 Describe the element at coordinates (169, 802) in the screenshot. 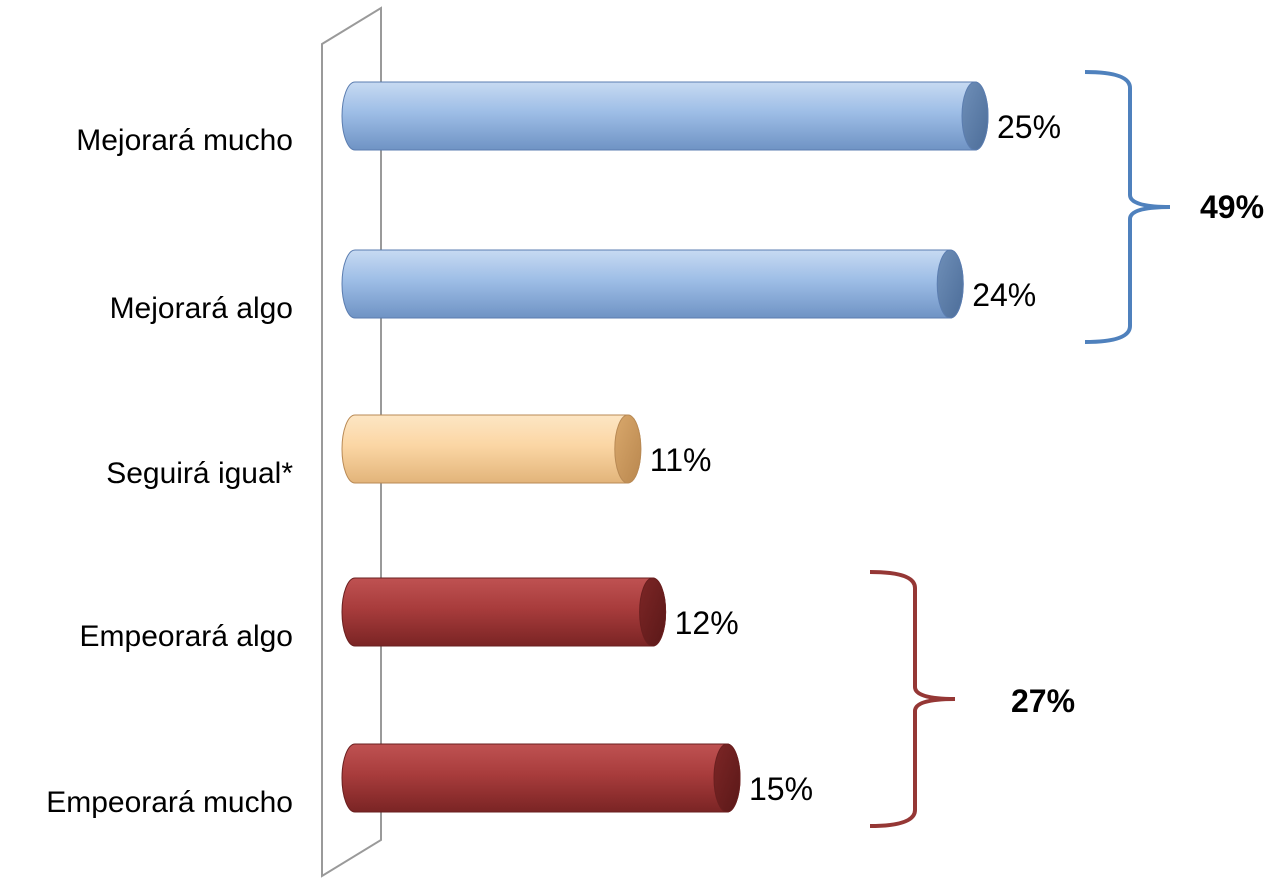

I see `category-label-empeorara-mucho: Empeorará mucho` at that location.